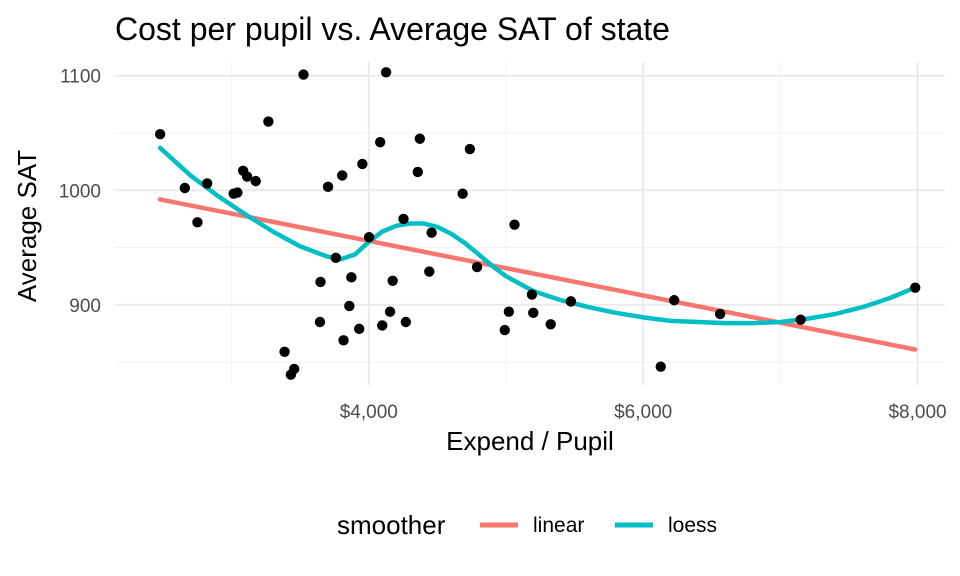 This screenshot has width=960, height=576. What do you see at coordinates (391, 525) in the screenshot?
I see `legend-title: smoother` at bounding box center [391, 525].